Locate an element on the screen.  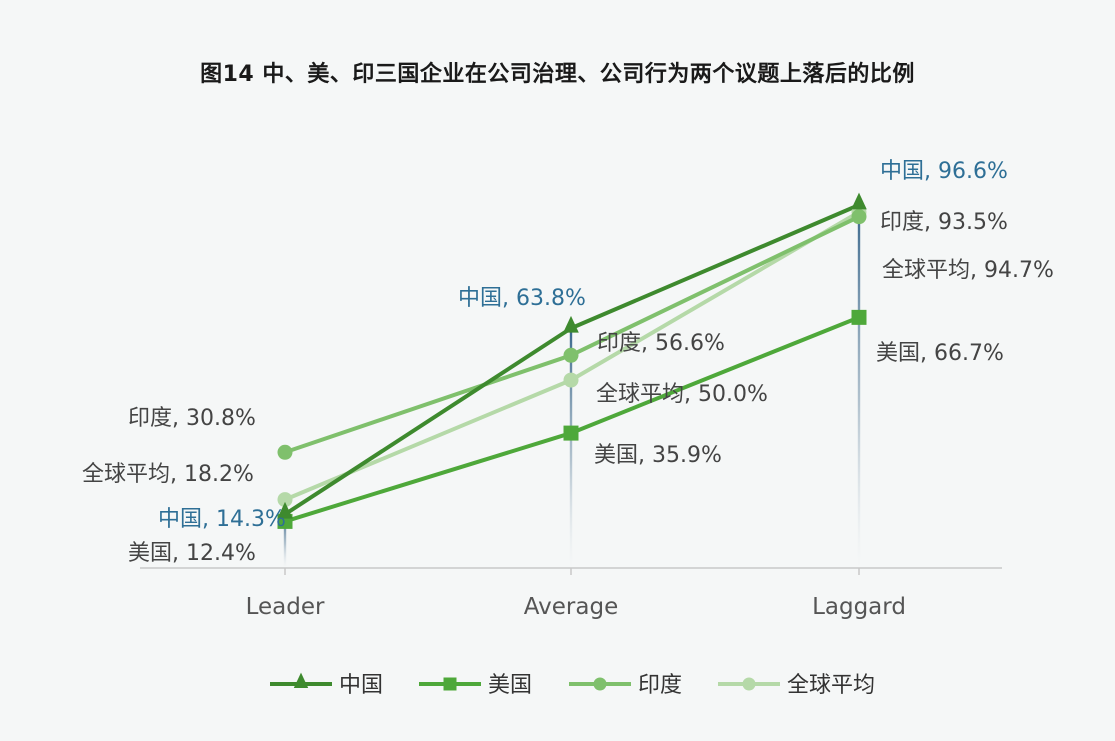
data-label: 印度, 30.8% is located at coordinates (192, 418).